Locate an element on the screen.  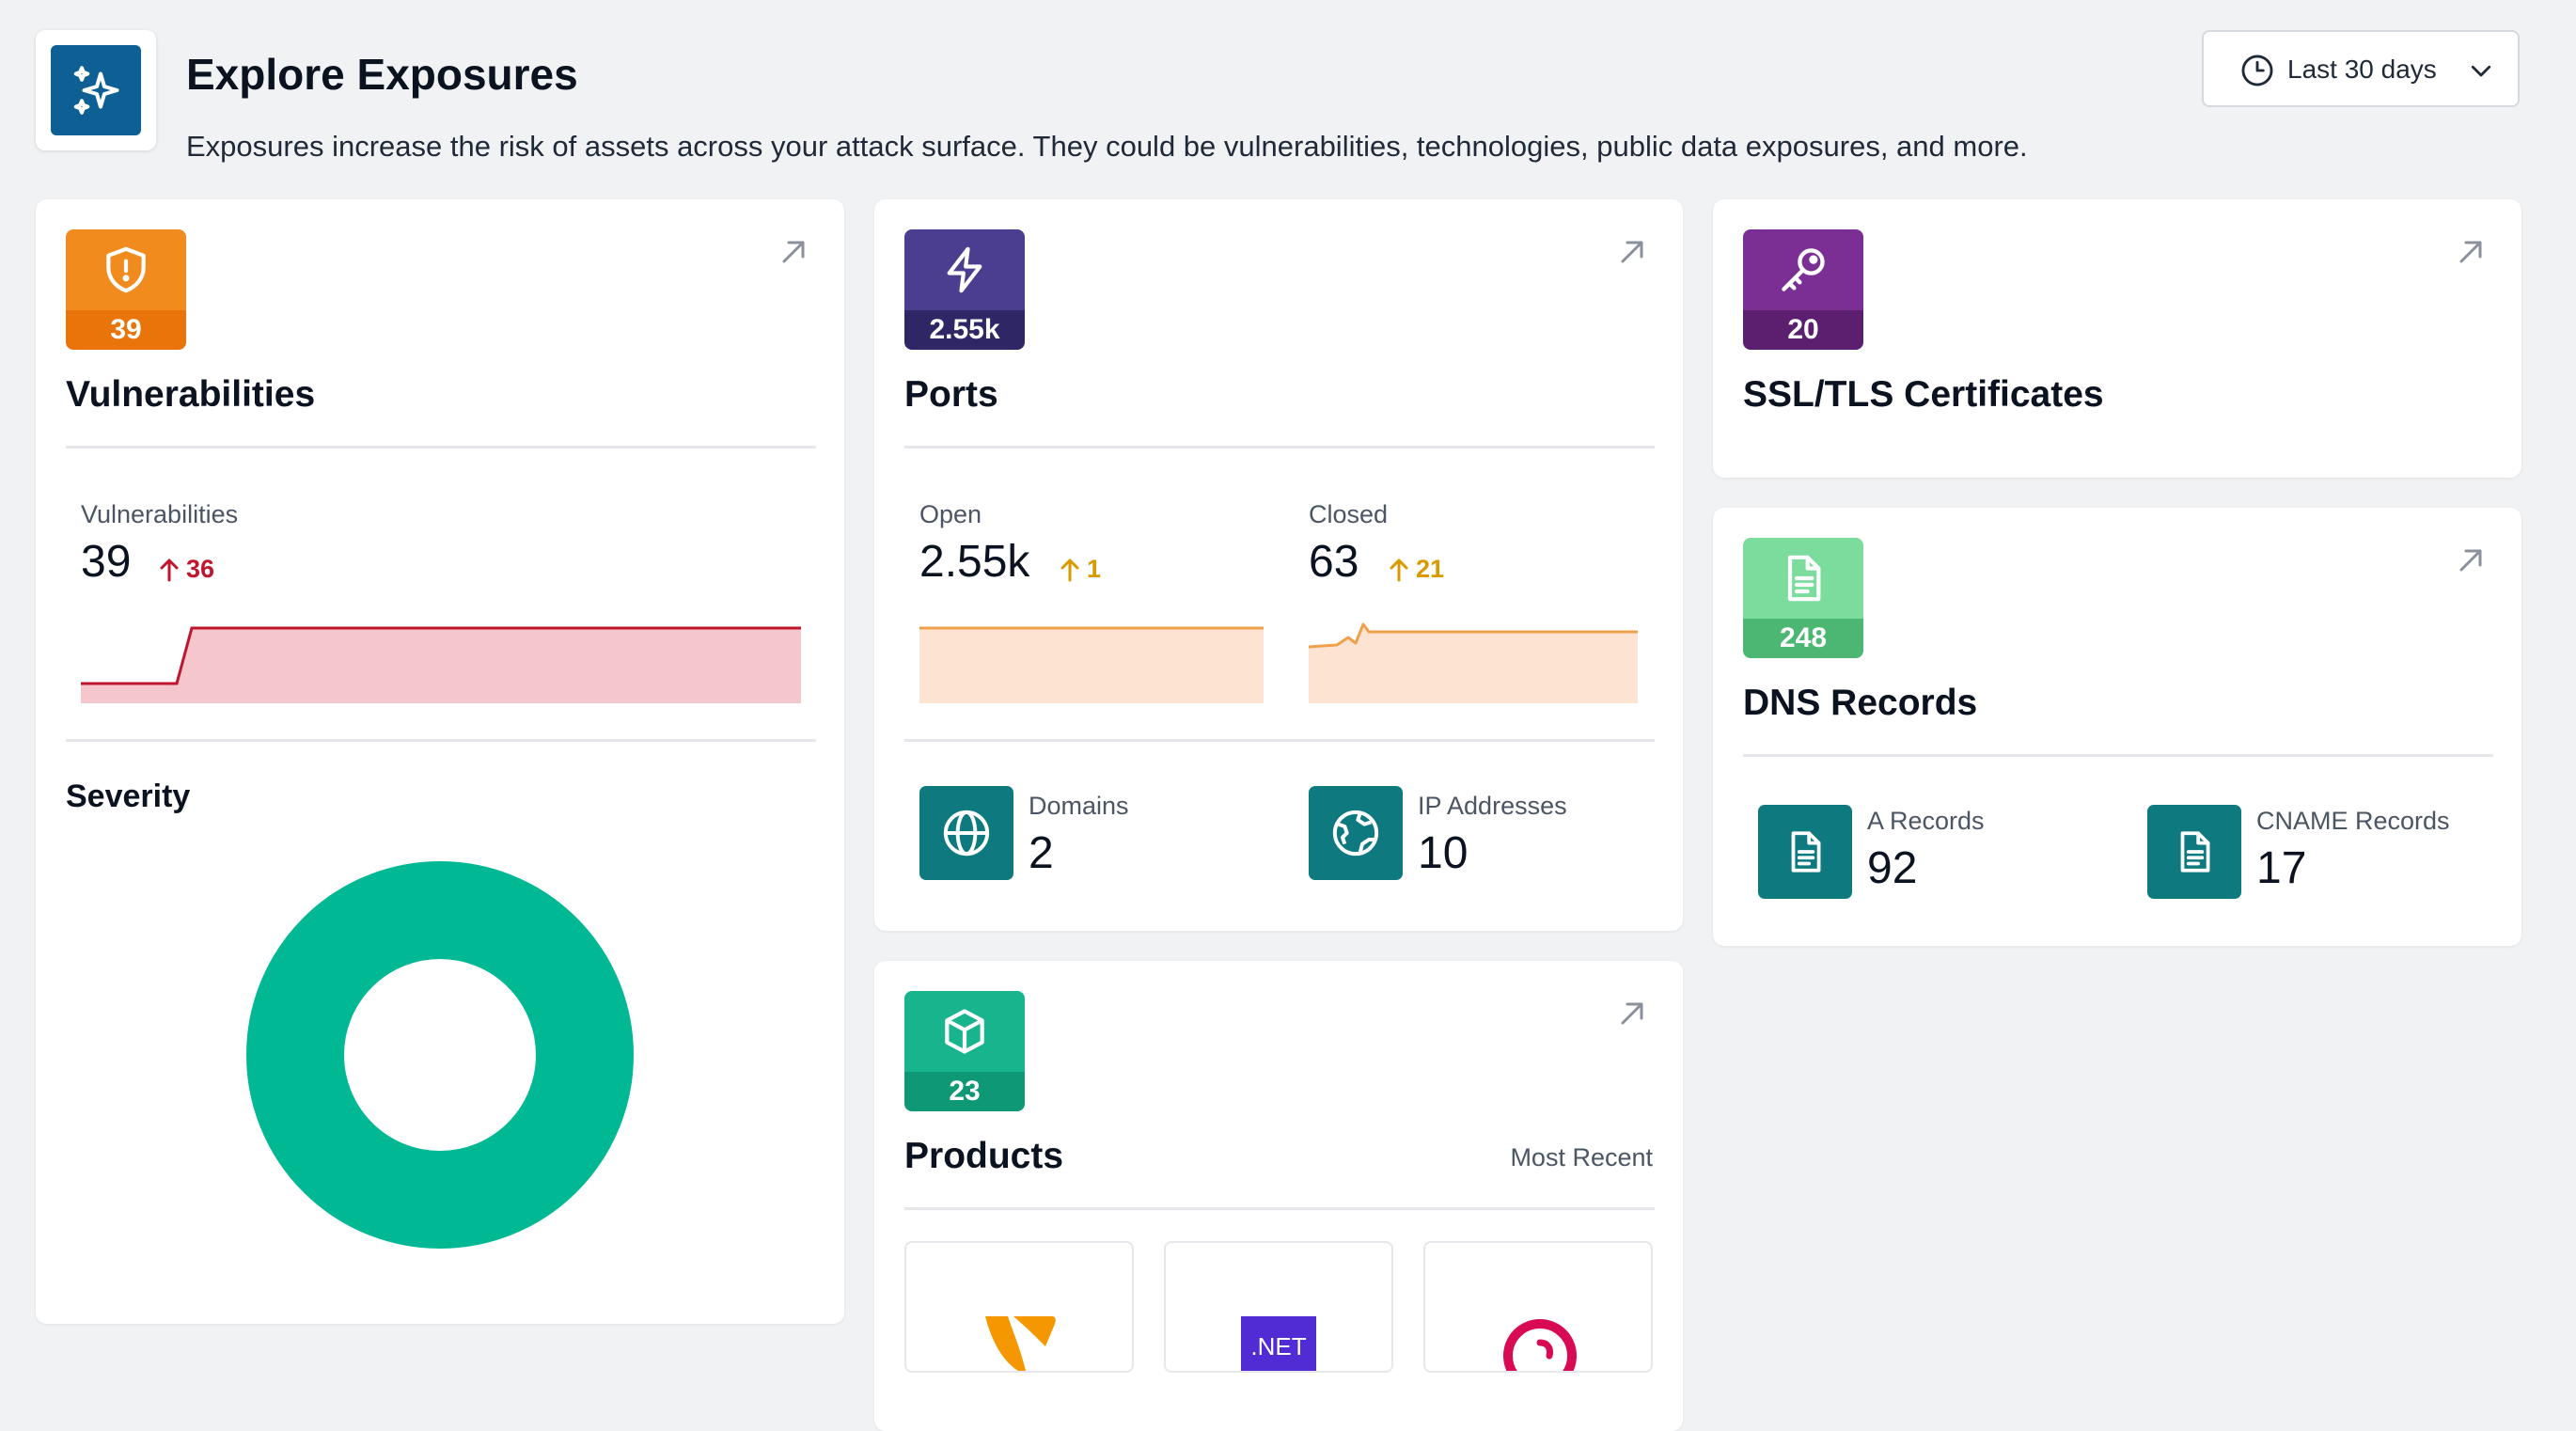
date-range-dropdown: Last 30 days is located at coordinates (2361, 68).